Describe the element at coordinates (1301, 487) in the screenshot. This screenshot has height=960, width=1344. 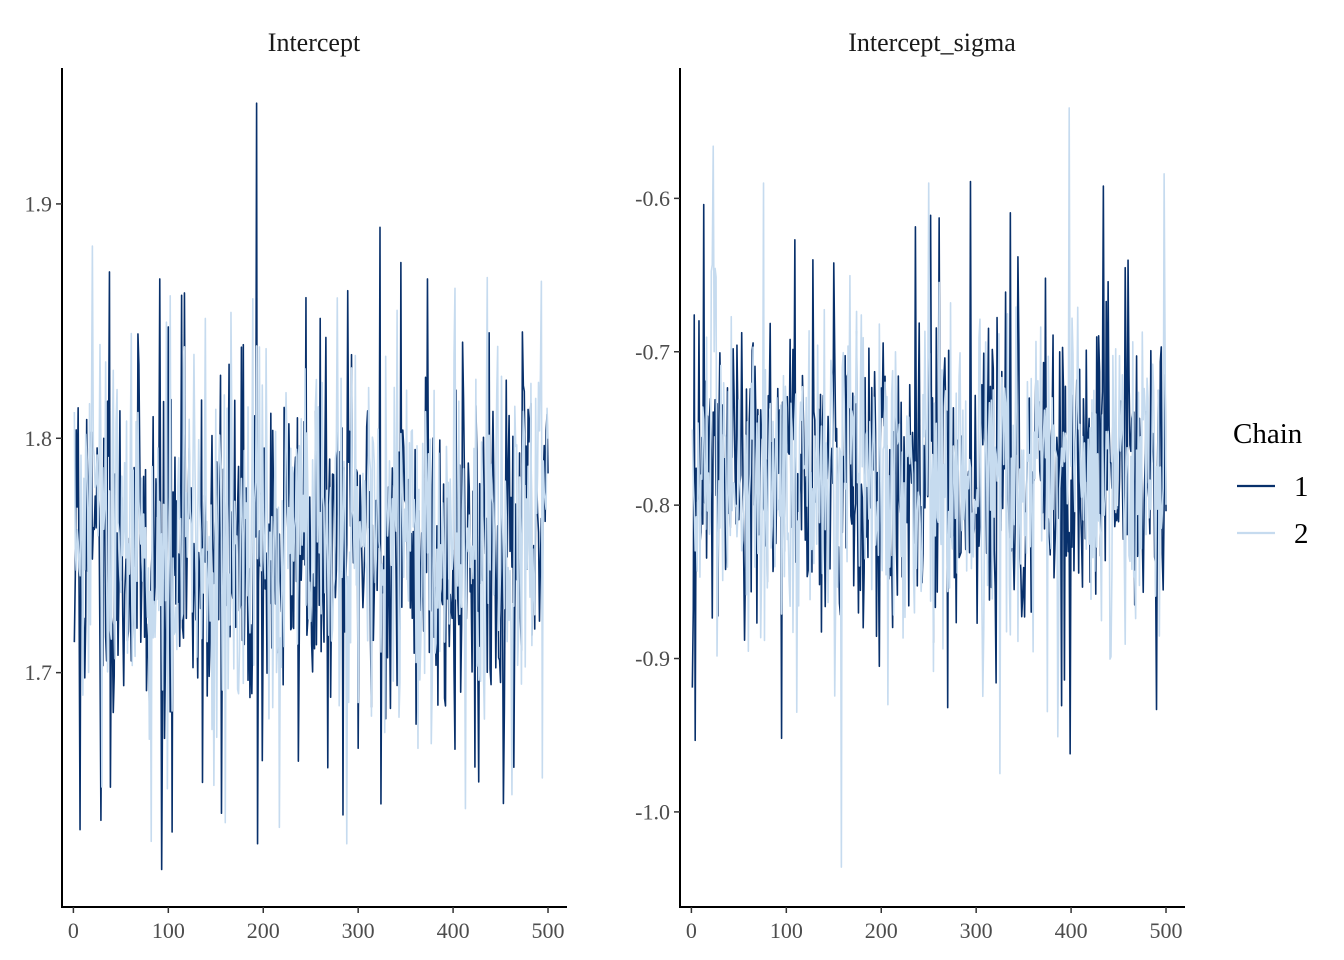
I see `legend-label-chain-1: 1` at that location.